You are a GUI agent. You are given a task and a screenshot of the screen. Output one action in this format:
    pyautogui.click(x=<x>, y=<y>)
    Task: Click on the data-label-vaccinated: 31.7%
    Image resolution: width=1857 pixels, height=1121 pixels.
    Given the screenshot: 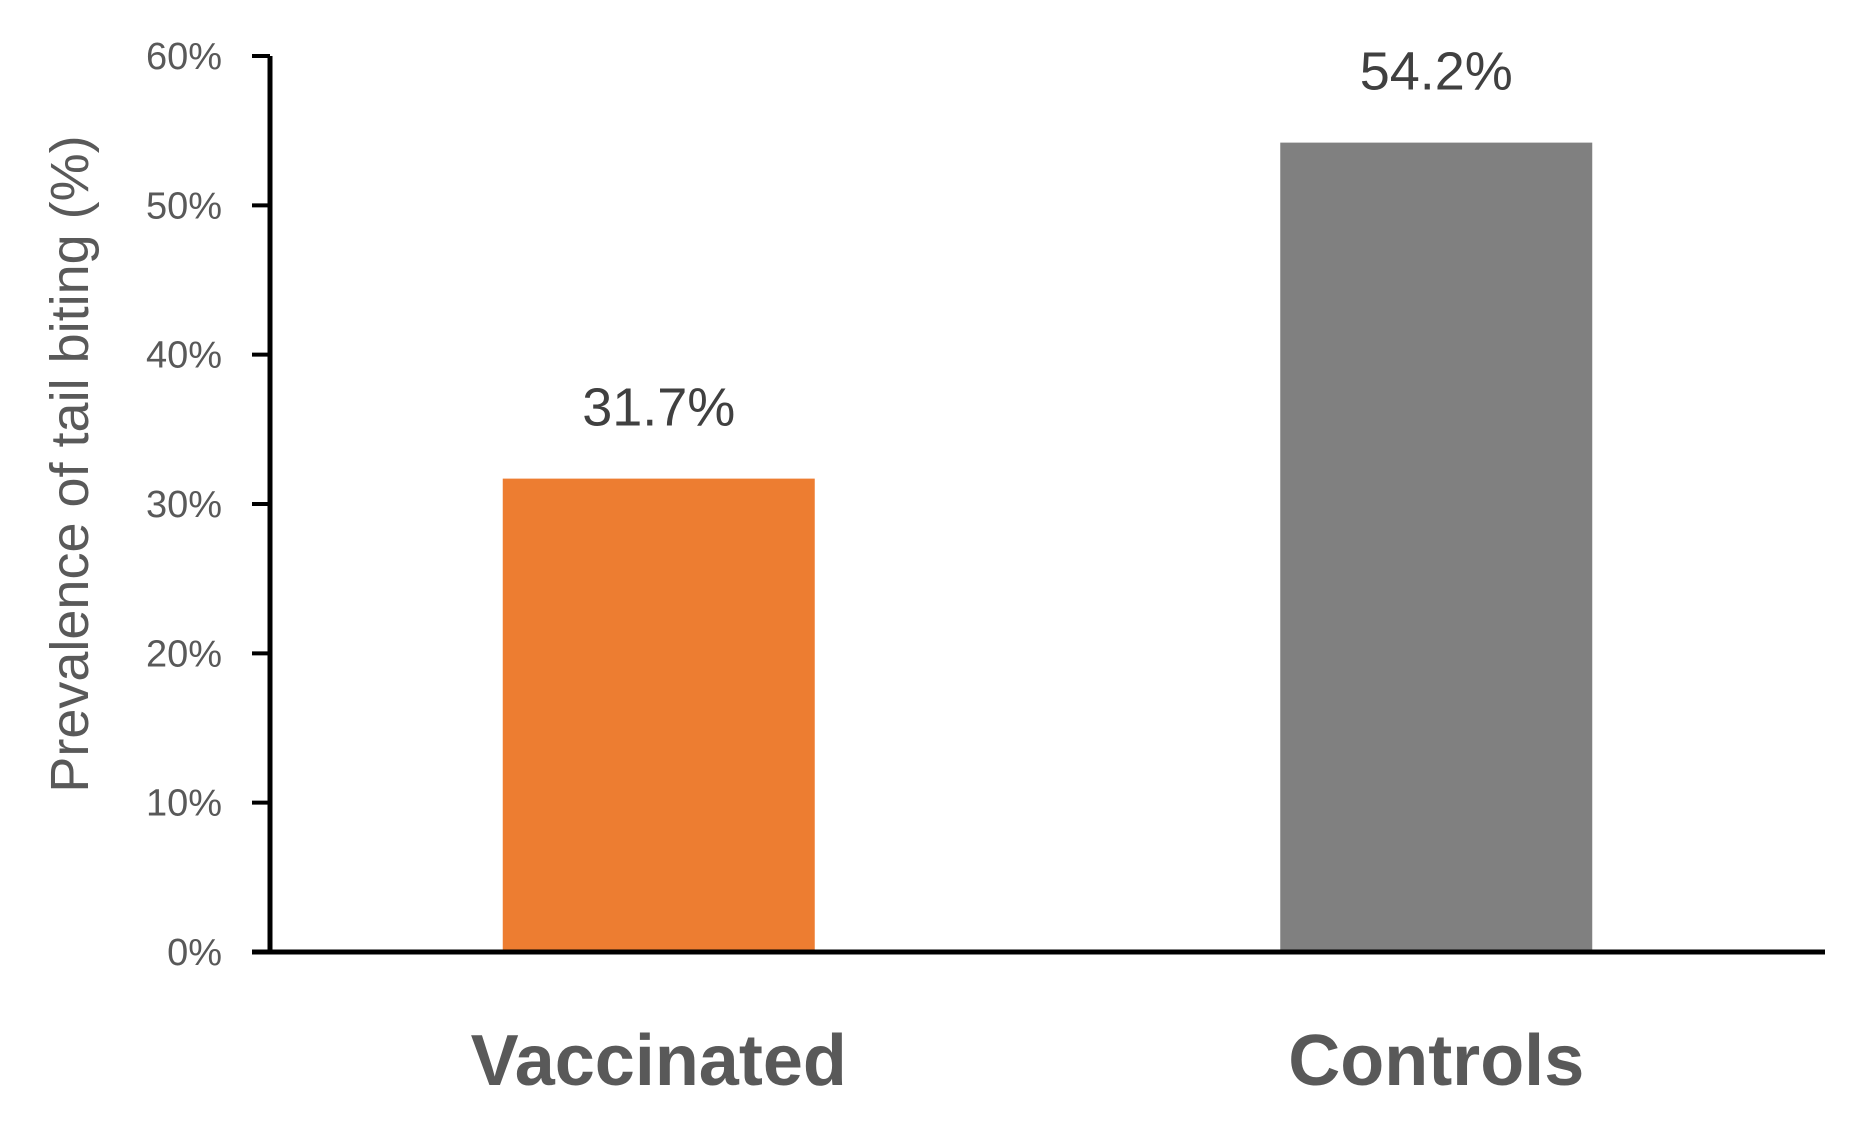 What is the action you would take?
    pyautogui.click(x=658, y=408)
    